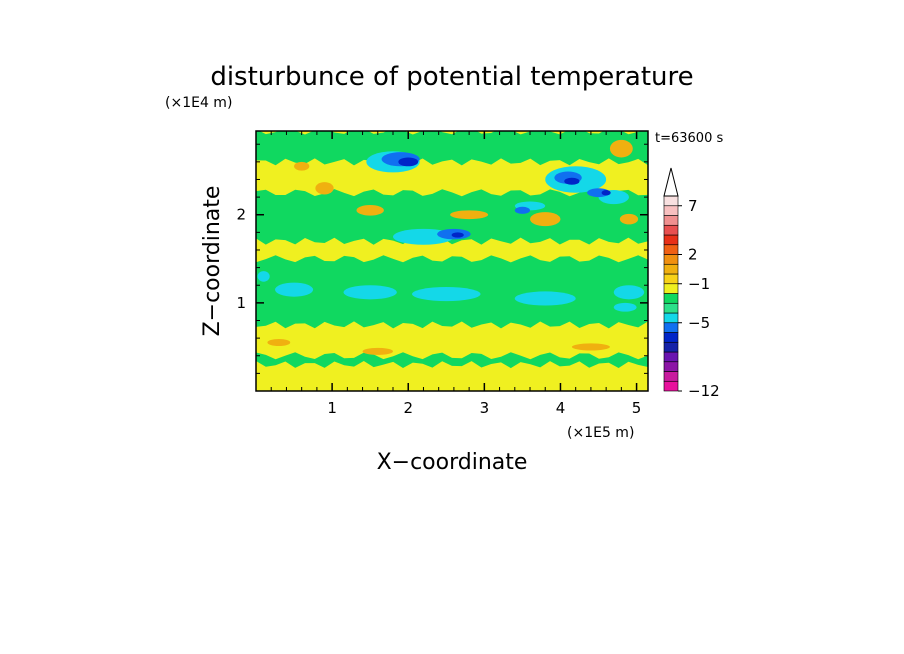 This screenshot has height=654, width=904. Describe the element at coordinates (485, 408) in the screenshot. I see `x-tick-label: 3` at that location.